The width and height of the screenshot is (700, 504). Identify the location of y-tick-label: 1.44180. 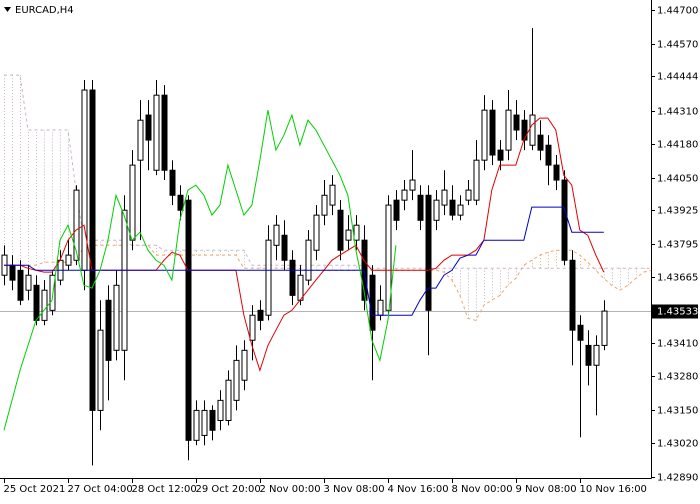
(677, 145).